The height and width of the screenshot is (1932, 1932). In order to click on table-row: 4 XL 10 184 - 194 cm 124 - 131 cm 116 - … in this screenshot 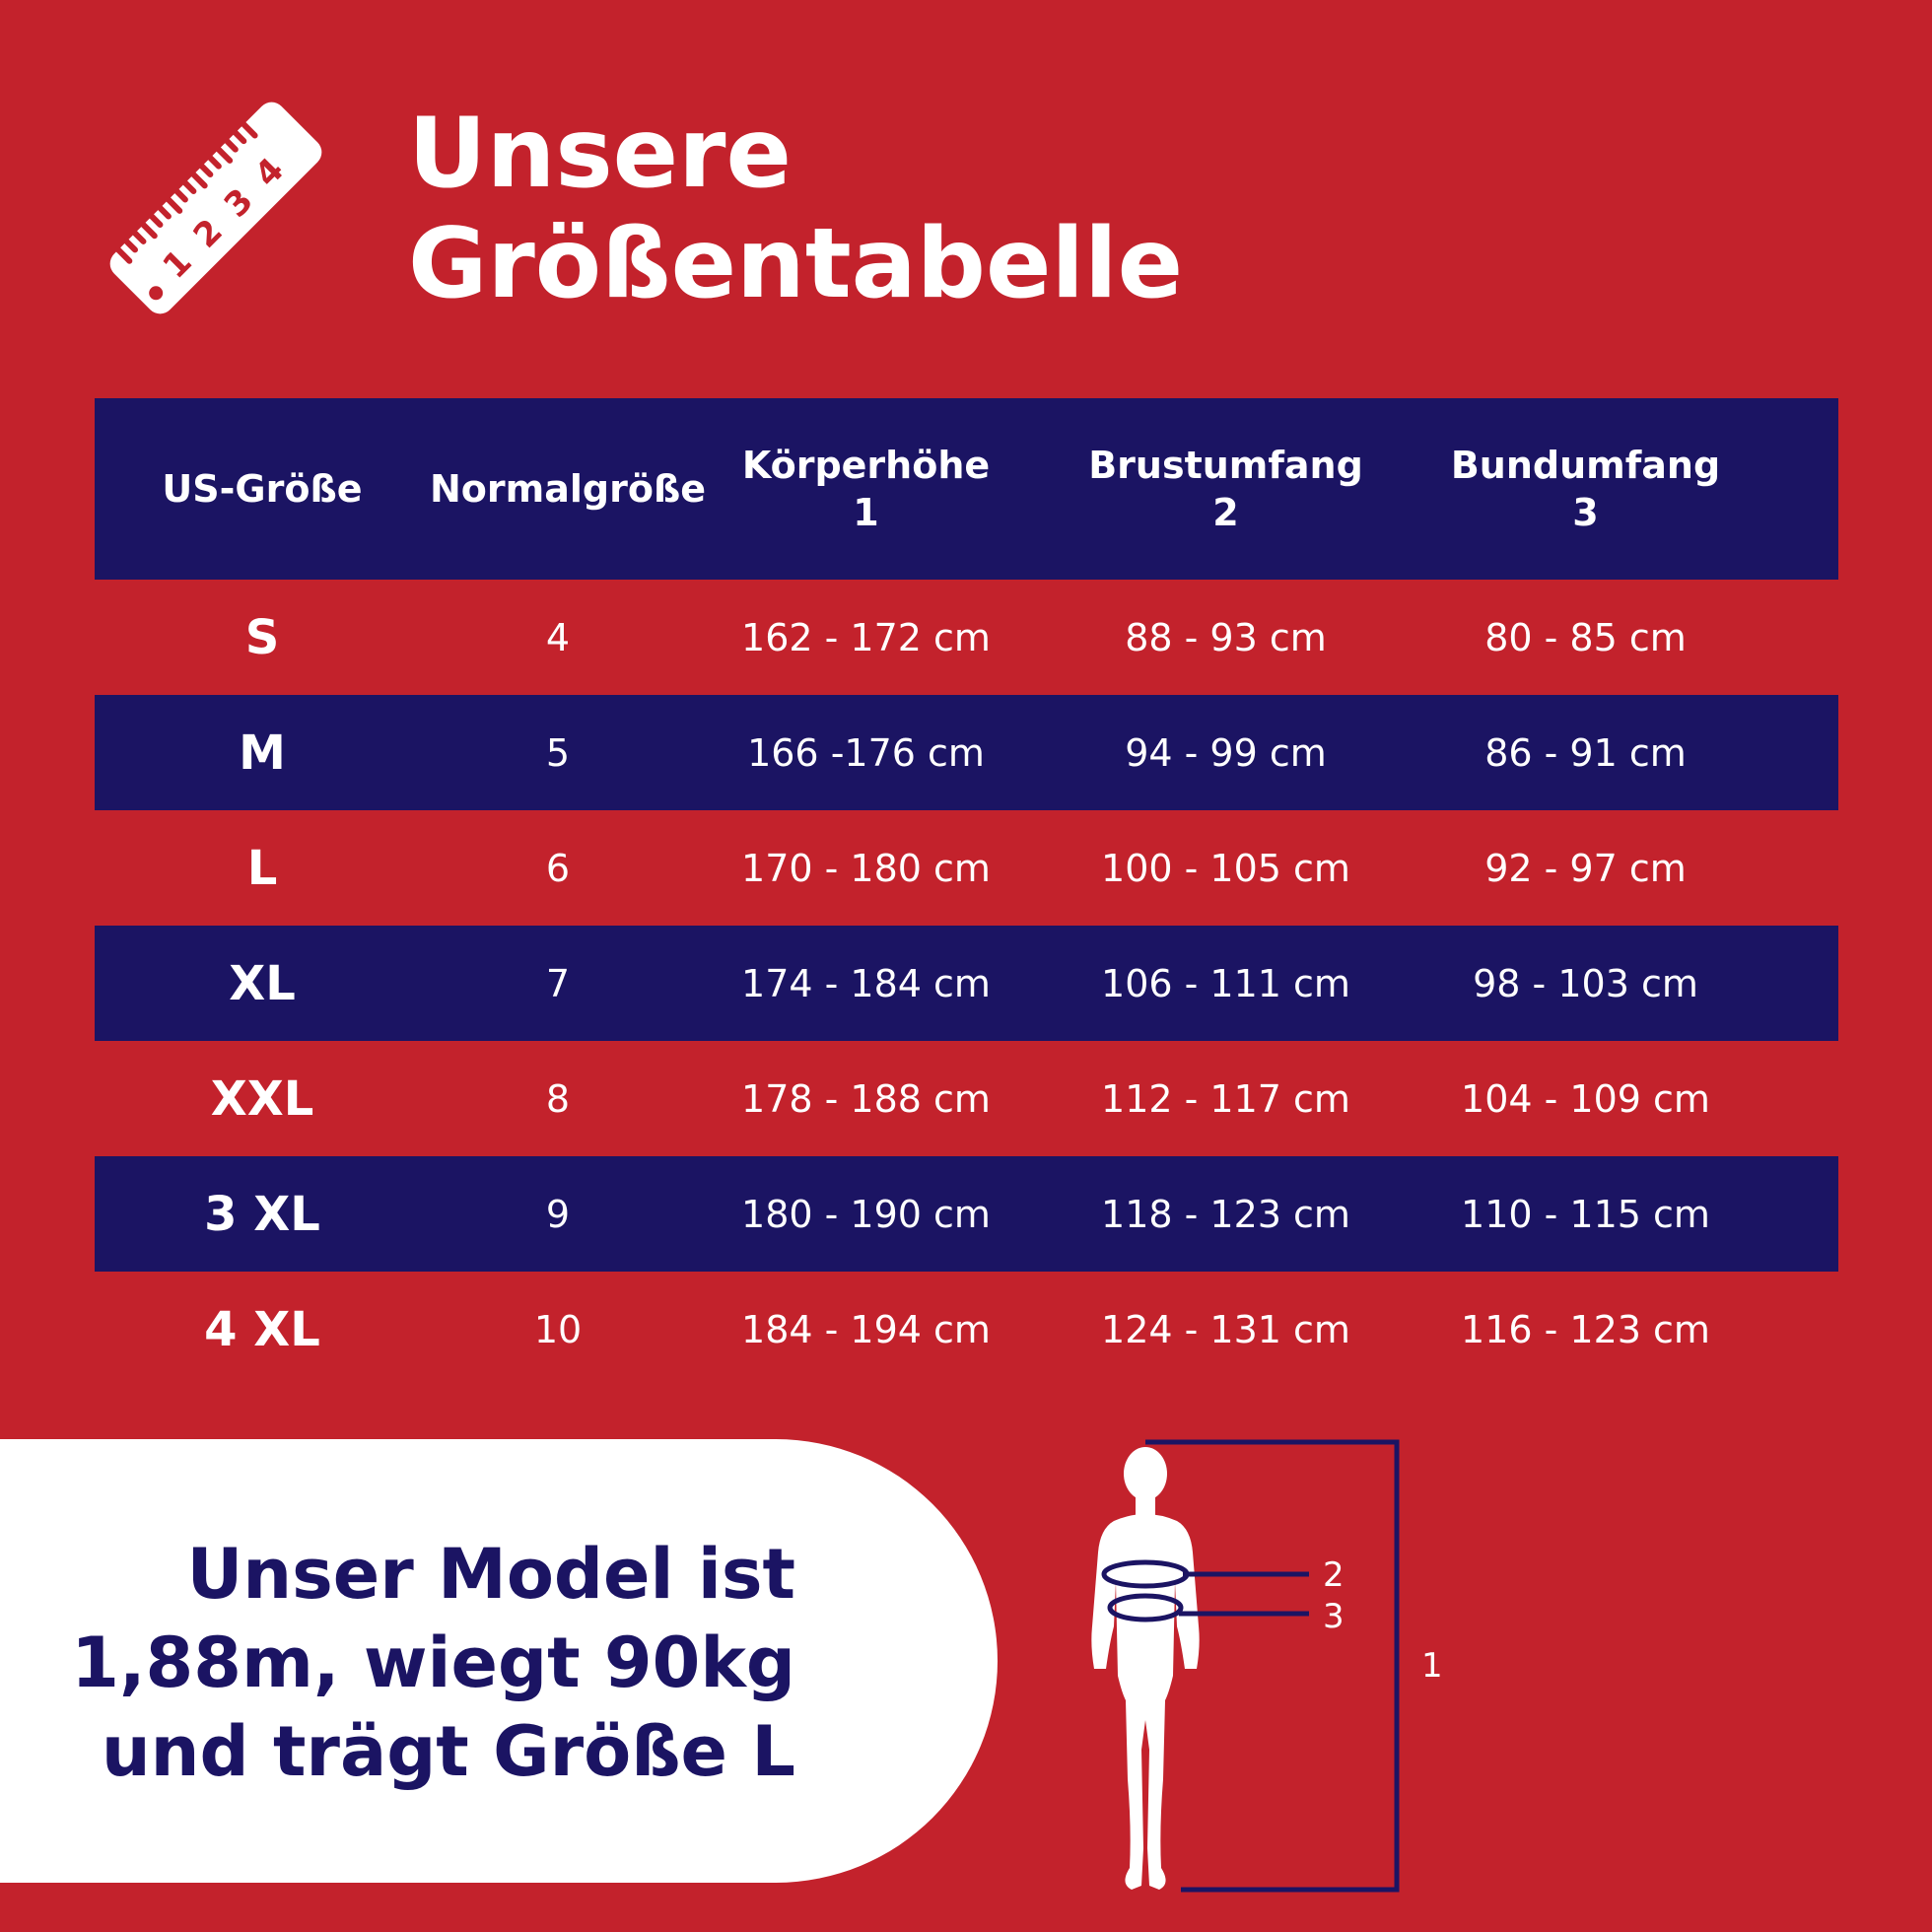, I will do `click(967, 1329)`.